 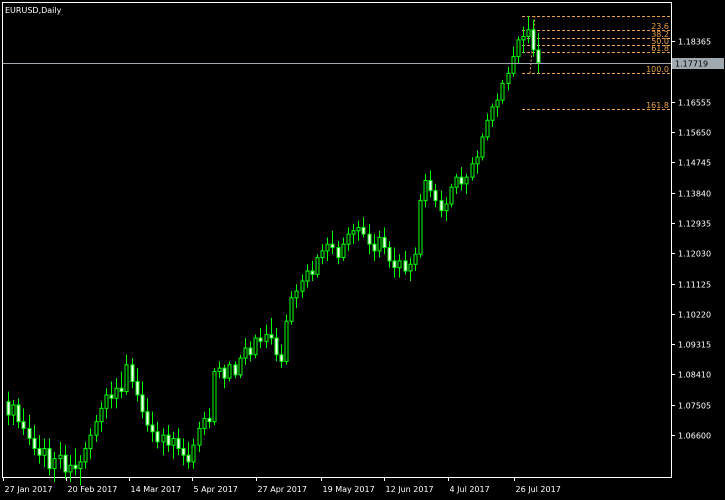 What do you see at coordinates (363, 63) in the screenshot?
I see `current-price-line: 1.17719` at bounding box center [363, 63].